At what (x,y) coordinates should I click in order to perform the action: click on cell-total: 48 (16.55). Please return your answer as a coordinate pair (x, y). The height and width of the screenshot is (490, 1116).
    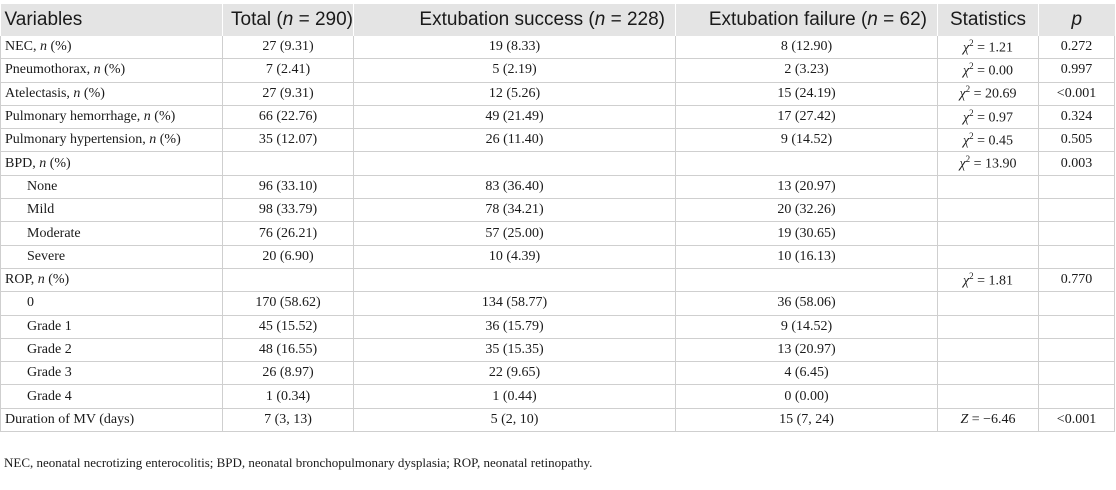
    Looking at the image, I should click on (288, 350).